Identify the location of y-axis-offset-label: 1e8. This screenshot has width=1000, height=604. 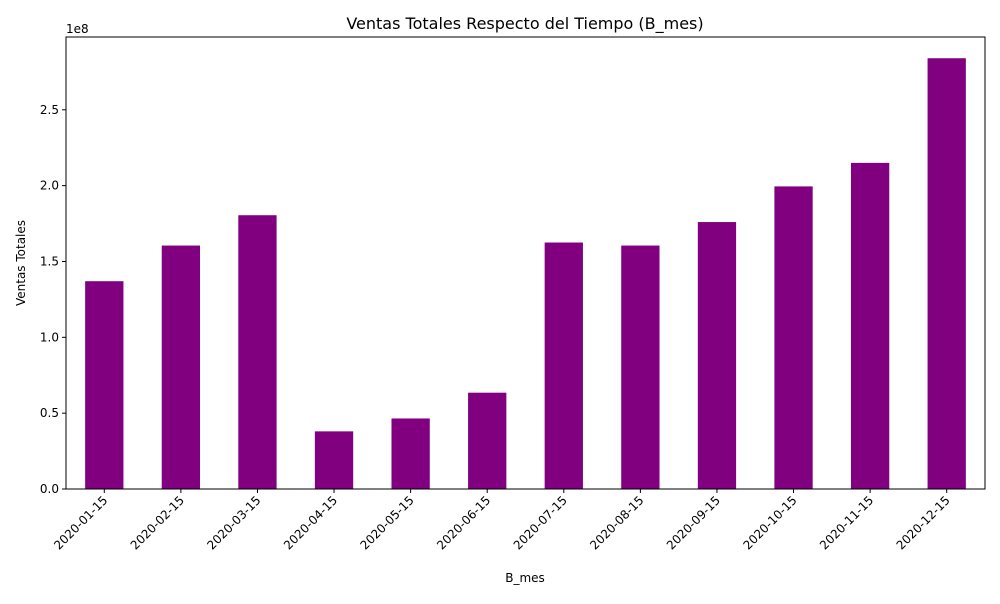
(77, 29).